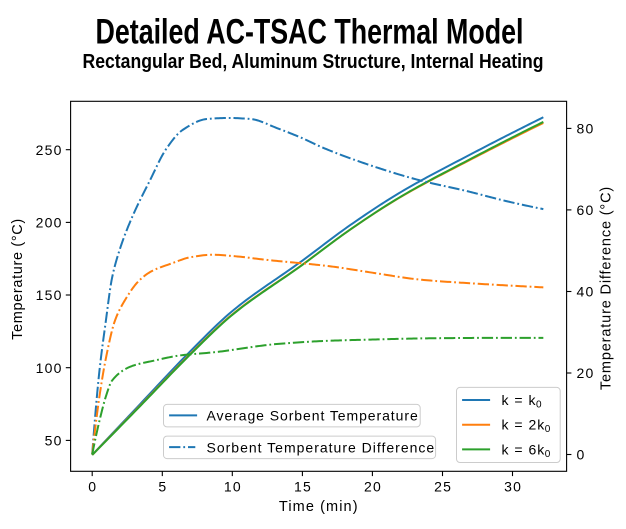 The height and width of the screenshot is (529, 626). I want to click on svg-text: Temperature (°C), so click(18, 279).